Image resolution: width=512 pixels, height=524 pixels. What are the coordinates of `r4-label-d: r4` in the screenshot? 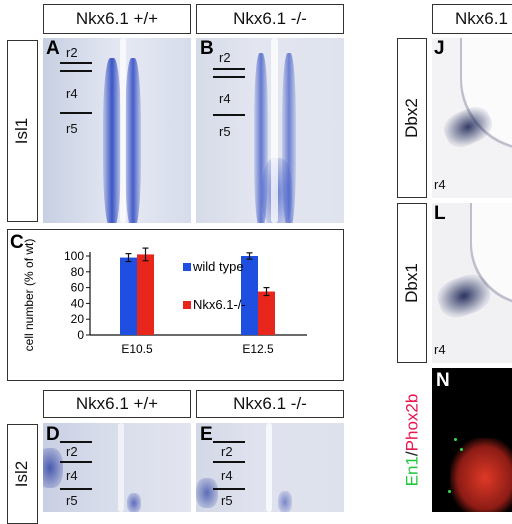 It's located at (72, 475).